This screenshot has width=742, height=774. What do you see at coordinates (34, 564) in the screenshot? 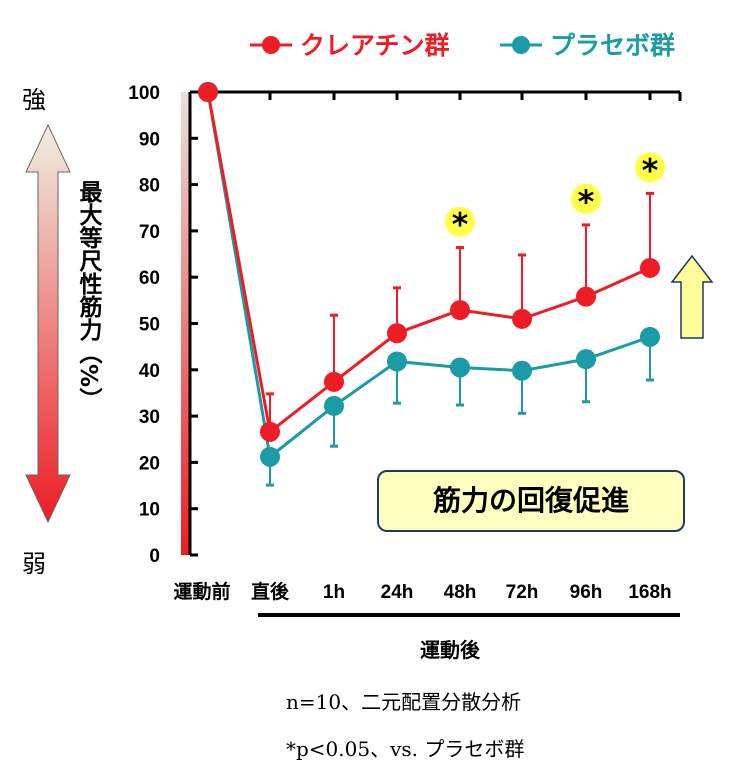
I see `y-weak-label: 弱` at bounding box center [34, 564].